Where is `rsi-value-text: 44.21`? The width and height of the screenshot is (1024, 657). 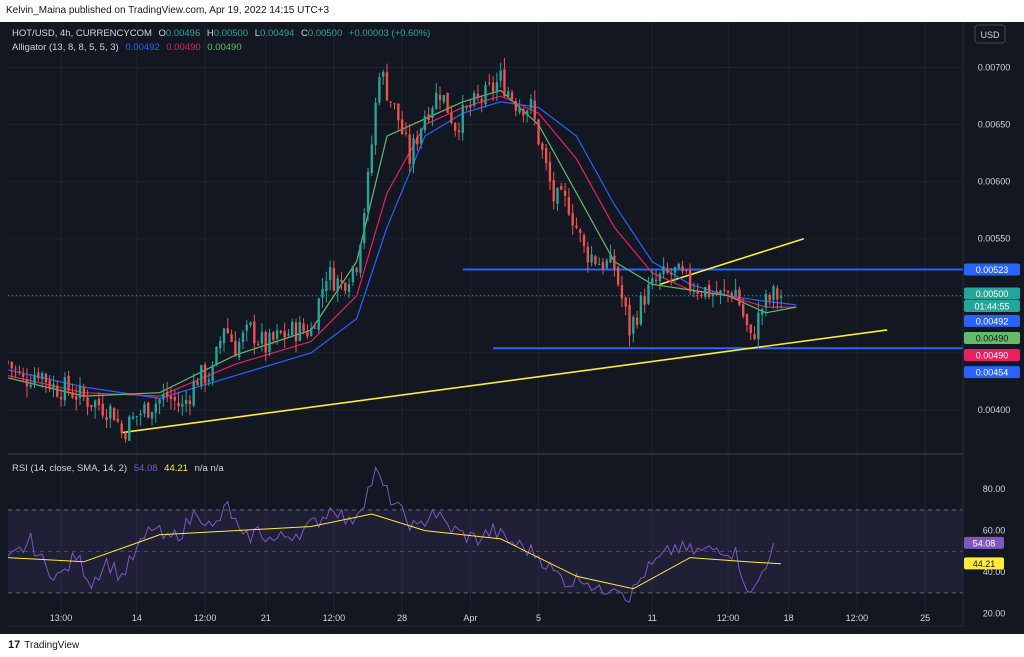 rsi-value-text: 44.21 is located at coordinates (984, 564).